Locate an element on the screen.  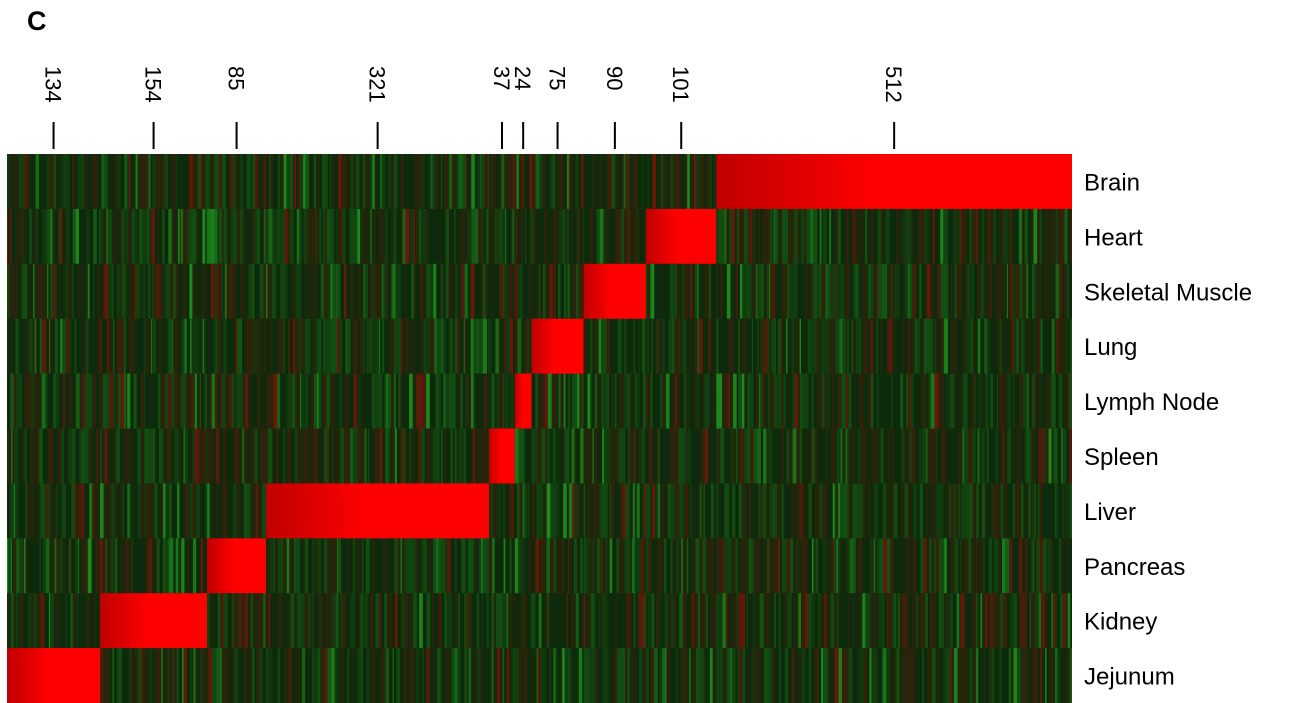
row-label: Pancreas is located at coordinates (1134, 567).